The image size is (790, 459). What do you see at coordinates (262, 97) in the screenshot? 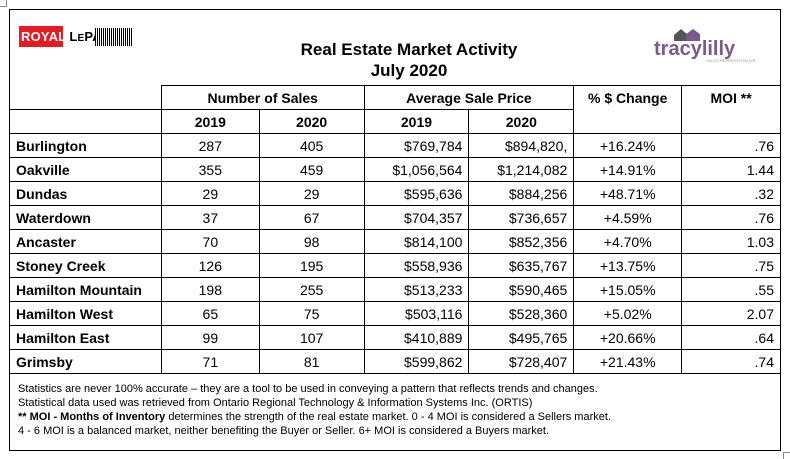
I see `header-number-of-sales: Number of Sales` at bounding box center [262, 97].